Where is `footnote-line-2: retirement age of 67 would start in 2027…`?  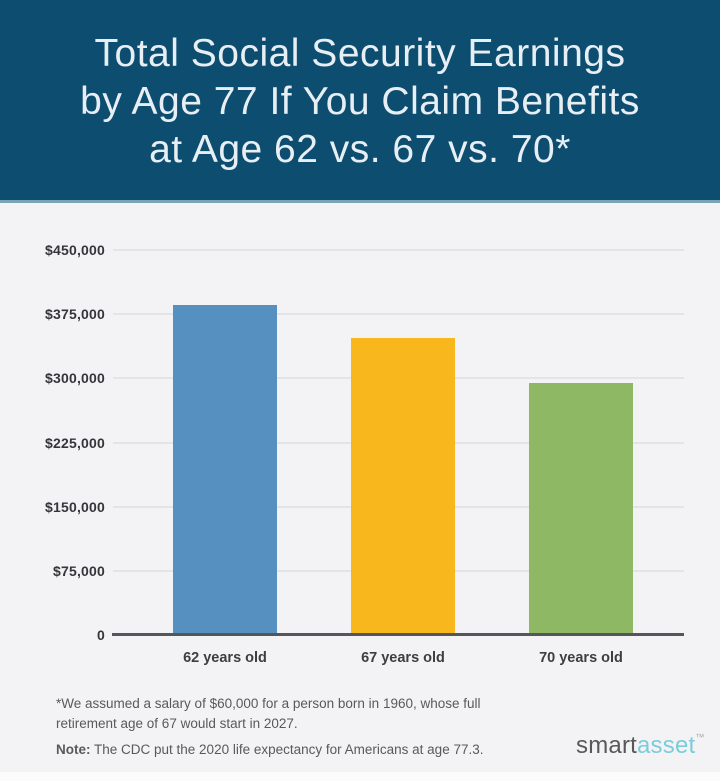
footnote-line-2: retirement age of 67 would start in 2027… is located at coordinates (177, 723).